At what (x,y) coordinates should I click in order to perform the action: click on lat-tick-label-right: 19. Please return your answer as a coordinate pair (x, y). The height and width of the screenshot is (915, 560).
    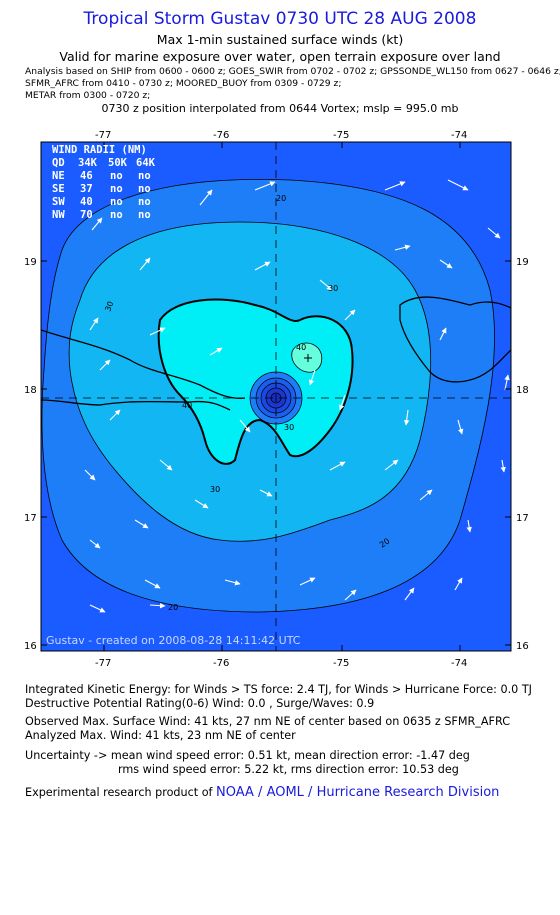
    Looking at the image, I should click on (522, 262).